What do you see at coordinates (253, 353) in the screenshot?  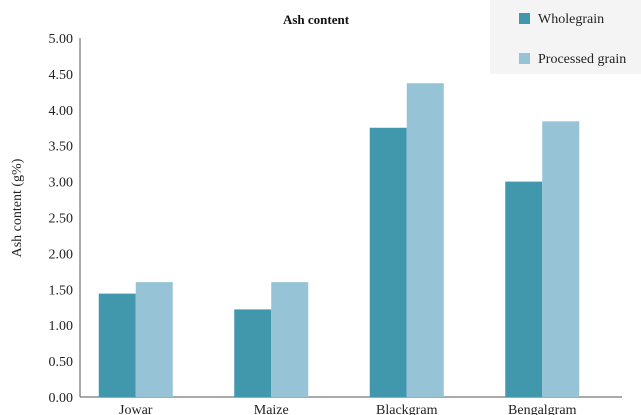 I see `bar-wholegrain-maize` at bounding box center [253, 353].